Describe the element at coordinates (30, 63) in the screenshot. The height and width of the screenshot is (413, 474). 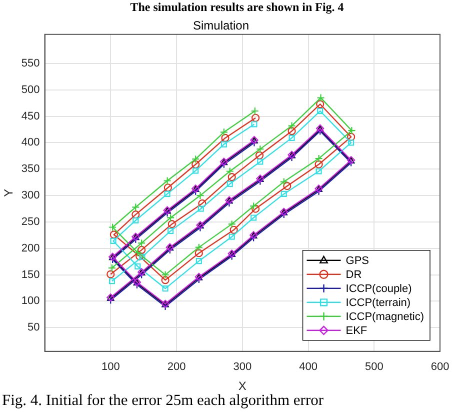
I see `y-tick-label: 550` at that location.